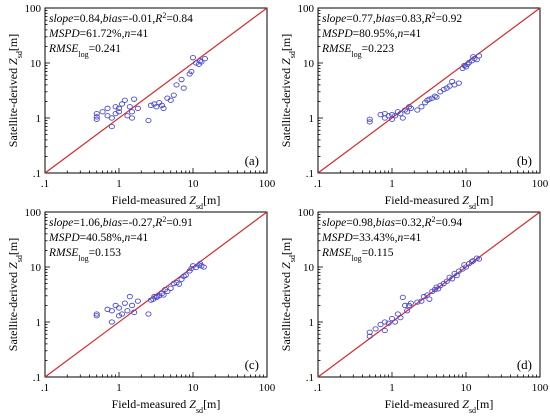  What do you see at coordinates (105, 49) in the screenshot?
I see `stats-text: =0.241` at bounding box center [105, 49].